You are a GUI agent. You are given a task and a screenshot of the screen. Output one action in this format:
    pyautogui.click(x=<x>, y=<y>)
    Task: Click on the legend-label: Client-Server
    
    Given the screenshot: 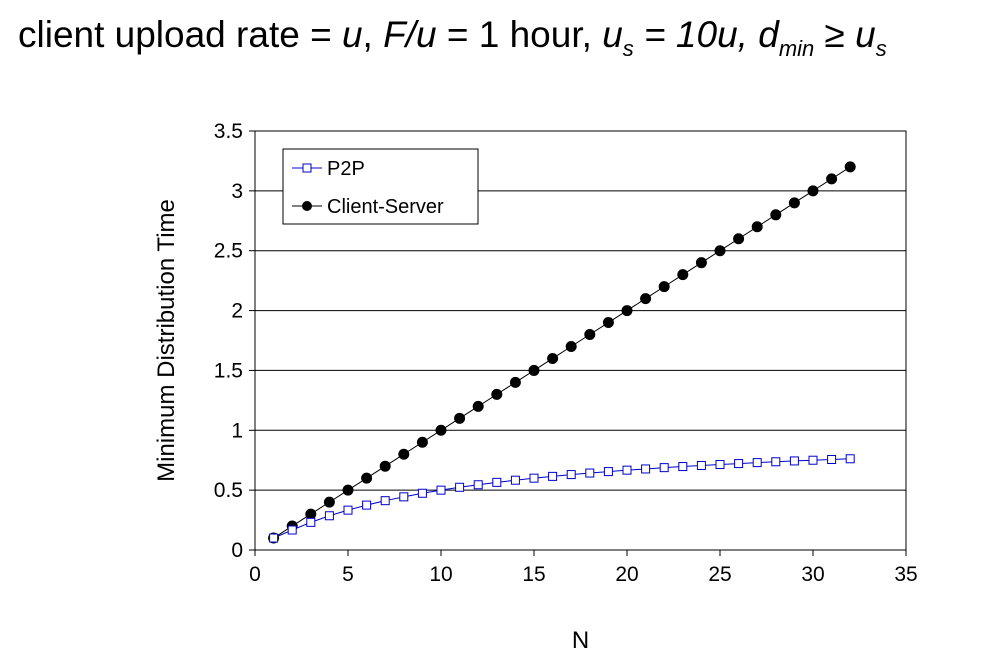 What is the action you would take?
    pyautogui.click(x=385, y=207)
    